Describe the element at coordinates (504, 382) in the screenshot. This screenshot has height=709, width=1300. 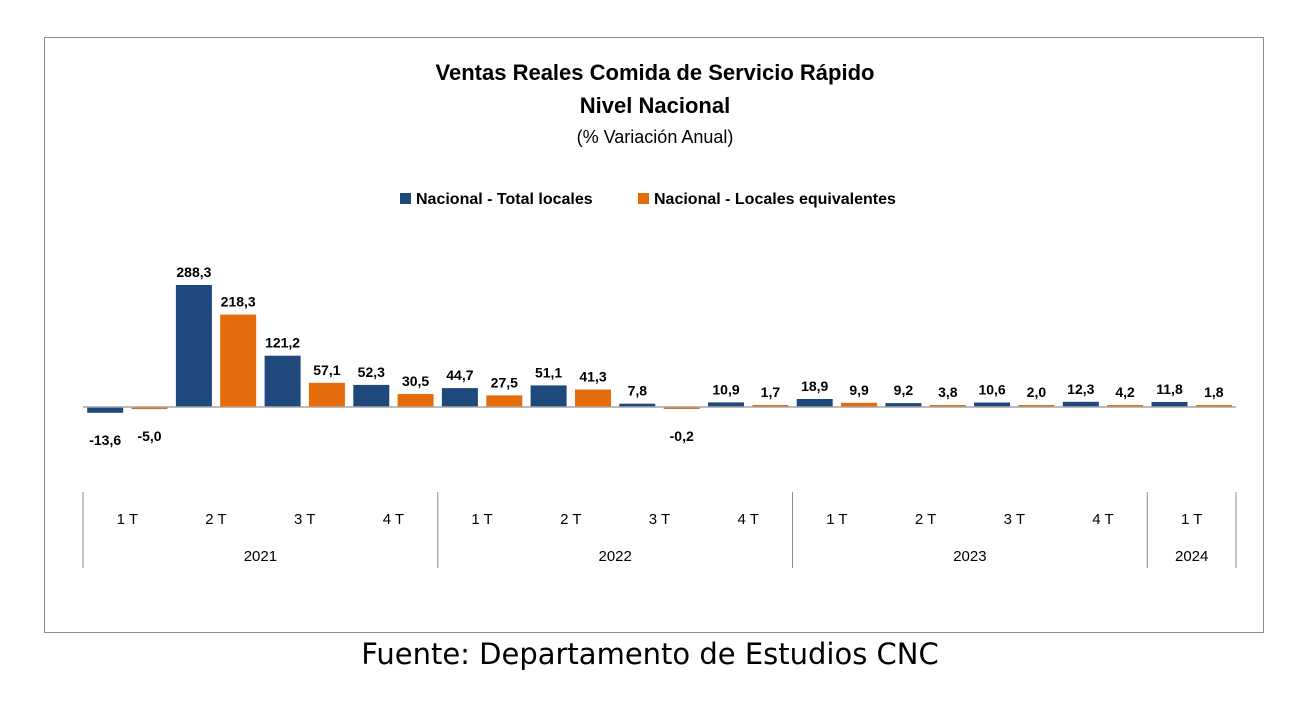
I see `value-label-equivalentes-4: 27,5` at that location.